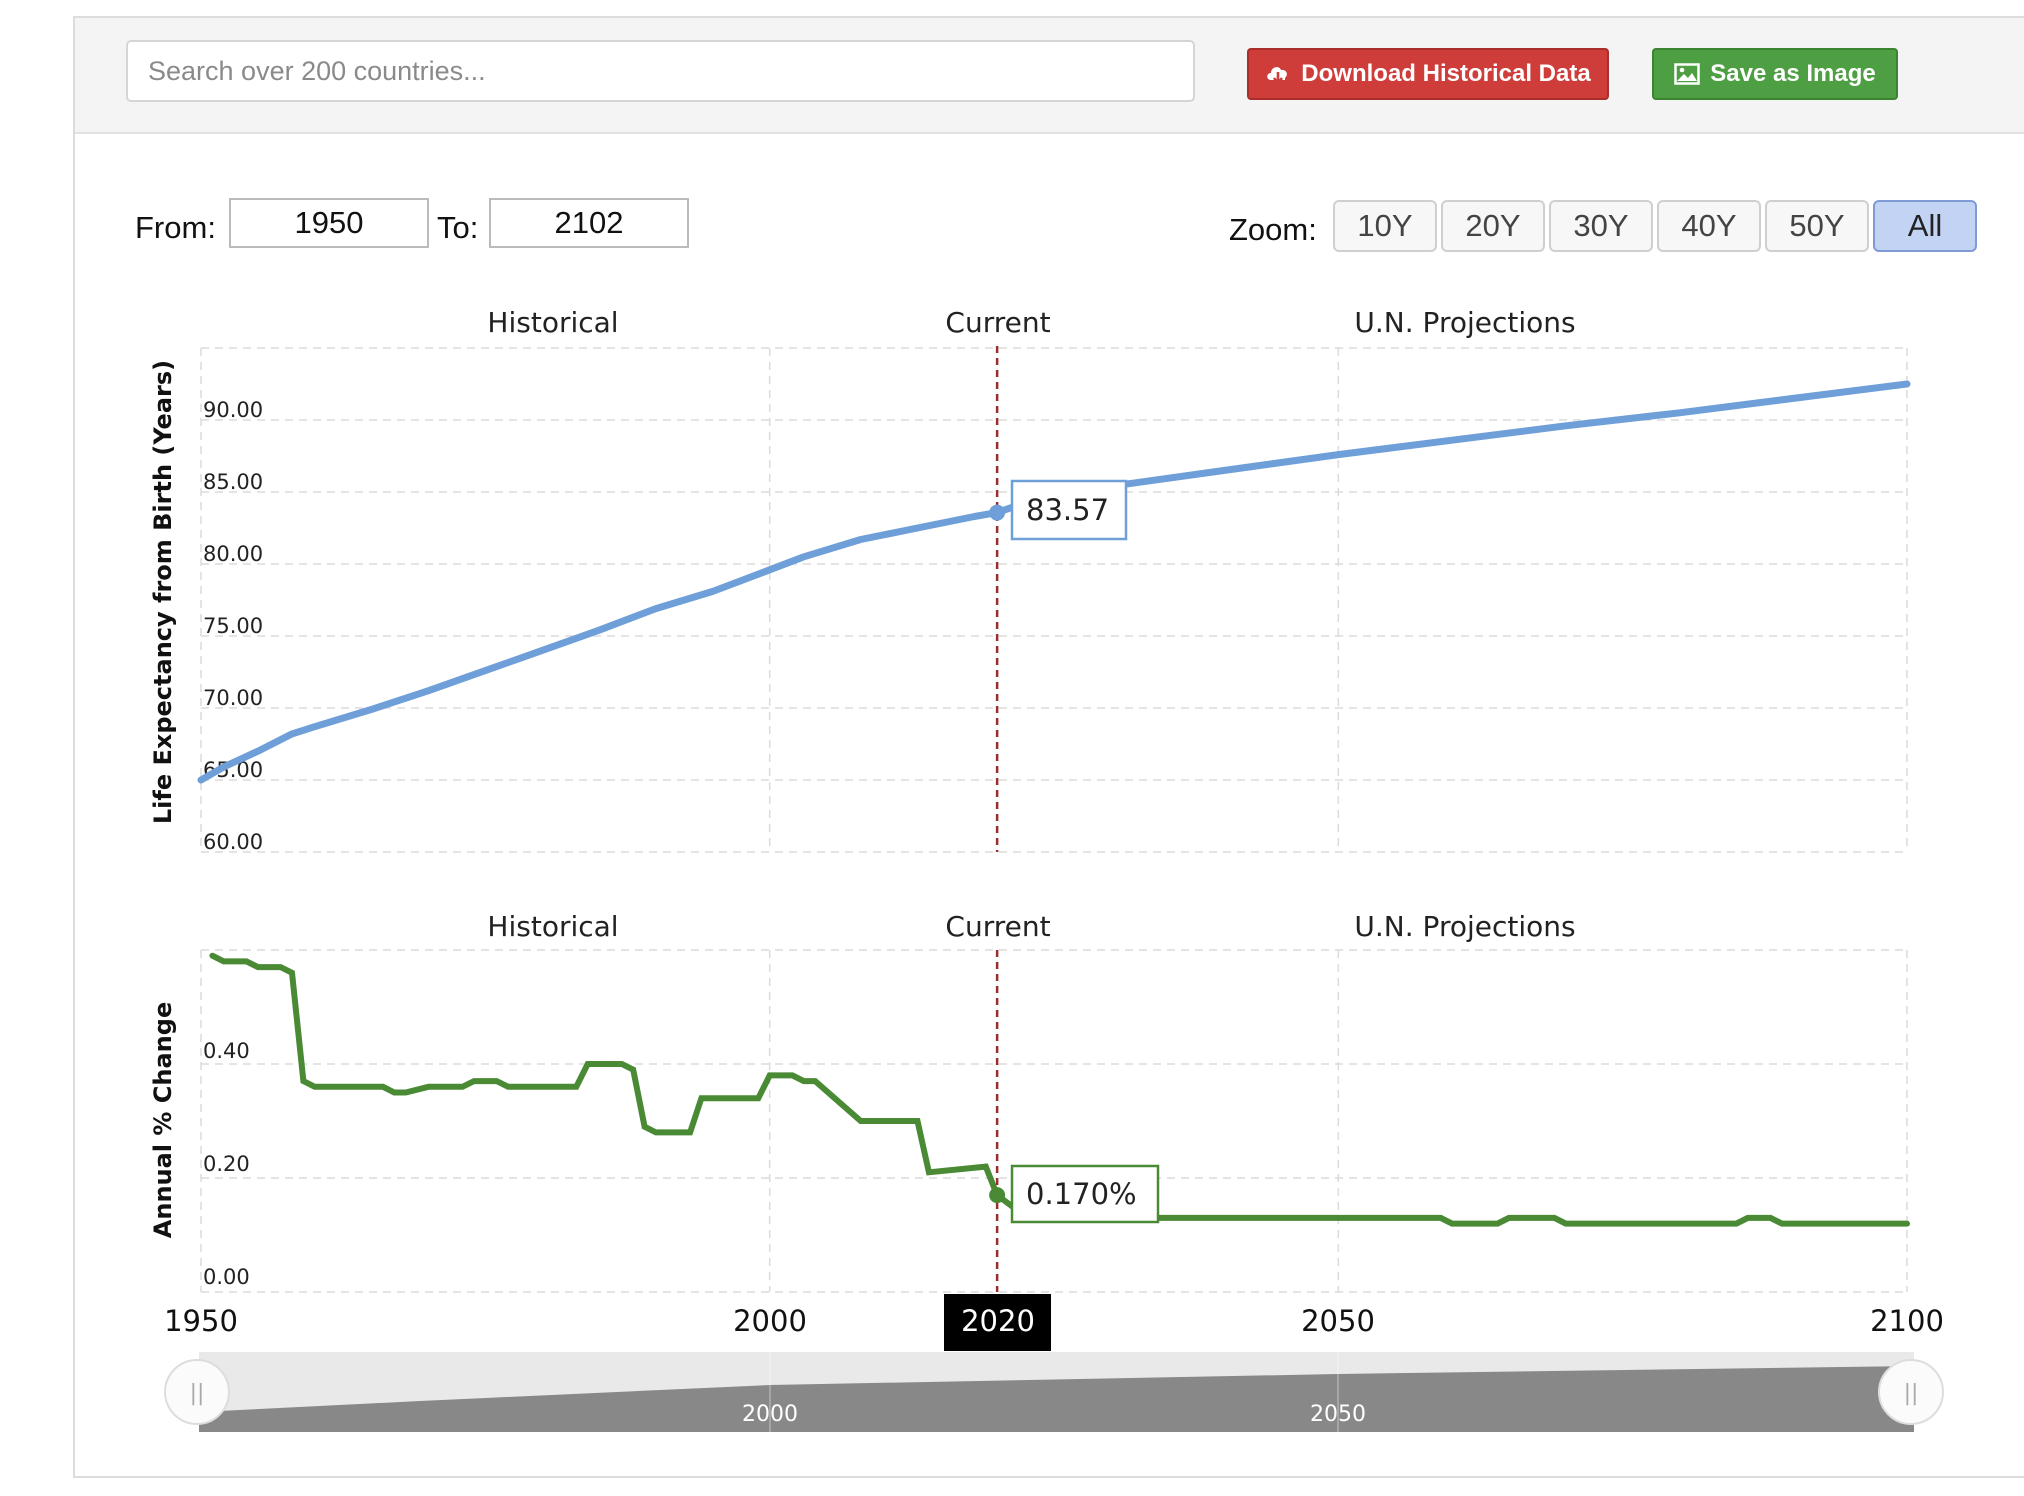 The height and width of the screenshot is (1496, 2024). What do you see at coordinates (770, 1414) in the screenshot?
I see `navigator-label-2000: 2000` at bounding box center [770, 1414].